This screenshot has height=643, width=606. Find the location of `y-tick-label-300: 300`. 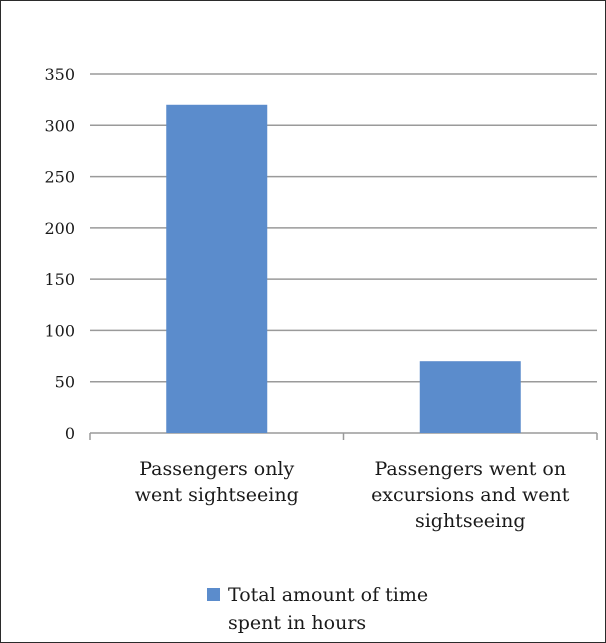

y-tick-label-300: 300 is located at coordinates (59, 125).